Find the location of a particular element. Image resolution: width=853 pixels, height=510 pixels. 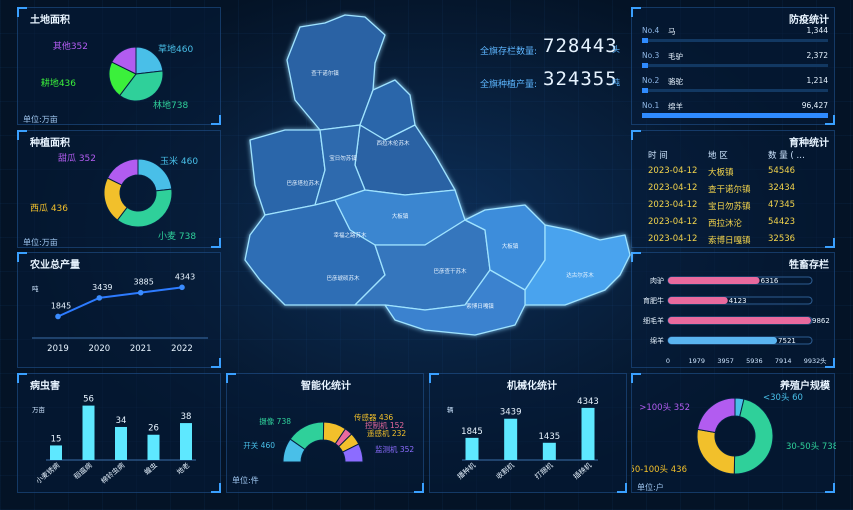

panel-title: 牲畜存栏 is located at coordinates (809, 265).